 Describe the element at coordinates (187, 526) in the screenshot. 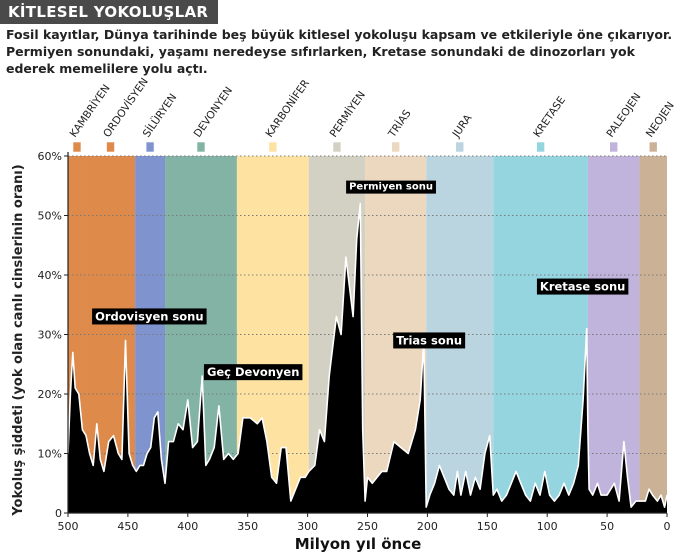

I see `x-tick-label: 400` at that location.